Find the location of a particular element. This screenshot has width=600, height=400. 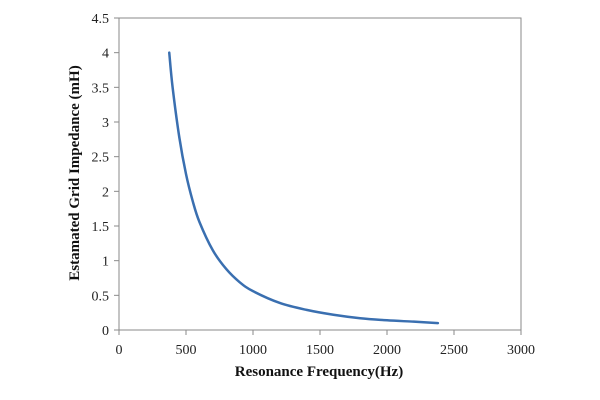

y-axis-title: Estamated Grid Impedance (mH) is located at coordinates (75, 172).